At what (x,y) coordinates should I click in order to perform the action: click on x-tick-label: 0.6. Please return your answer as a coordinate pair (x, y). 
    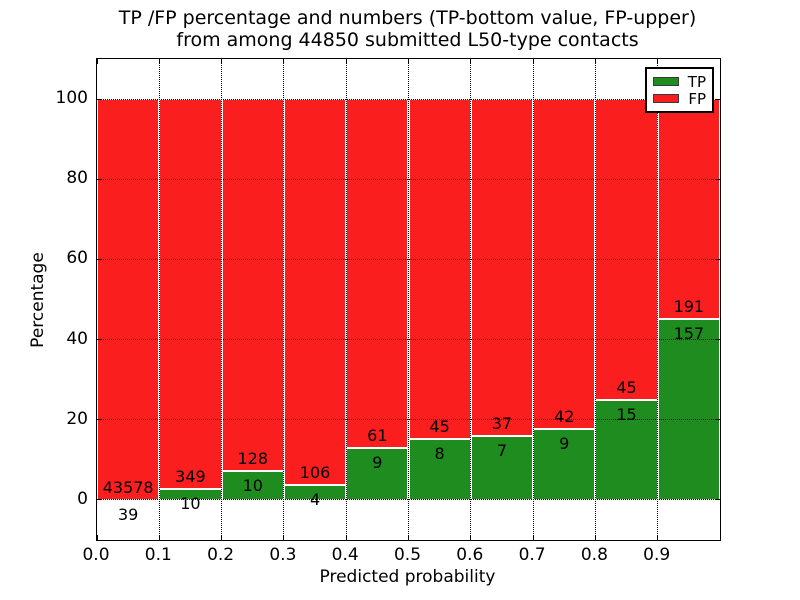
    Looking at the image, I should click on (470, 555).